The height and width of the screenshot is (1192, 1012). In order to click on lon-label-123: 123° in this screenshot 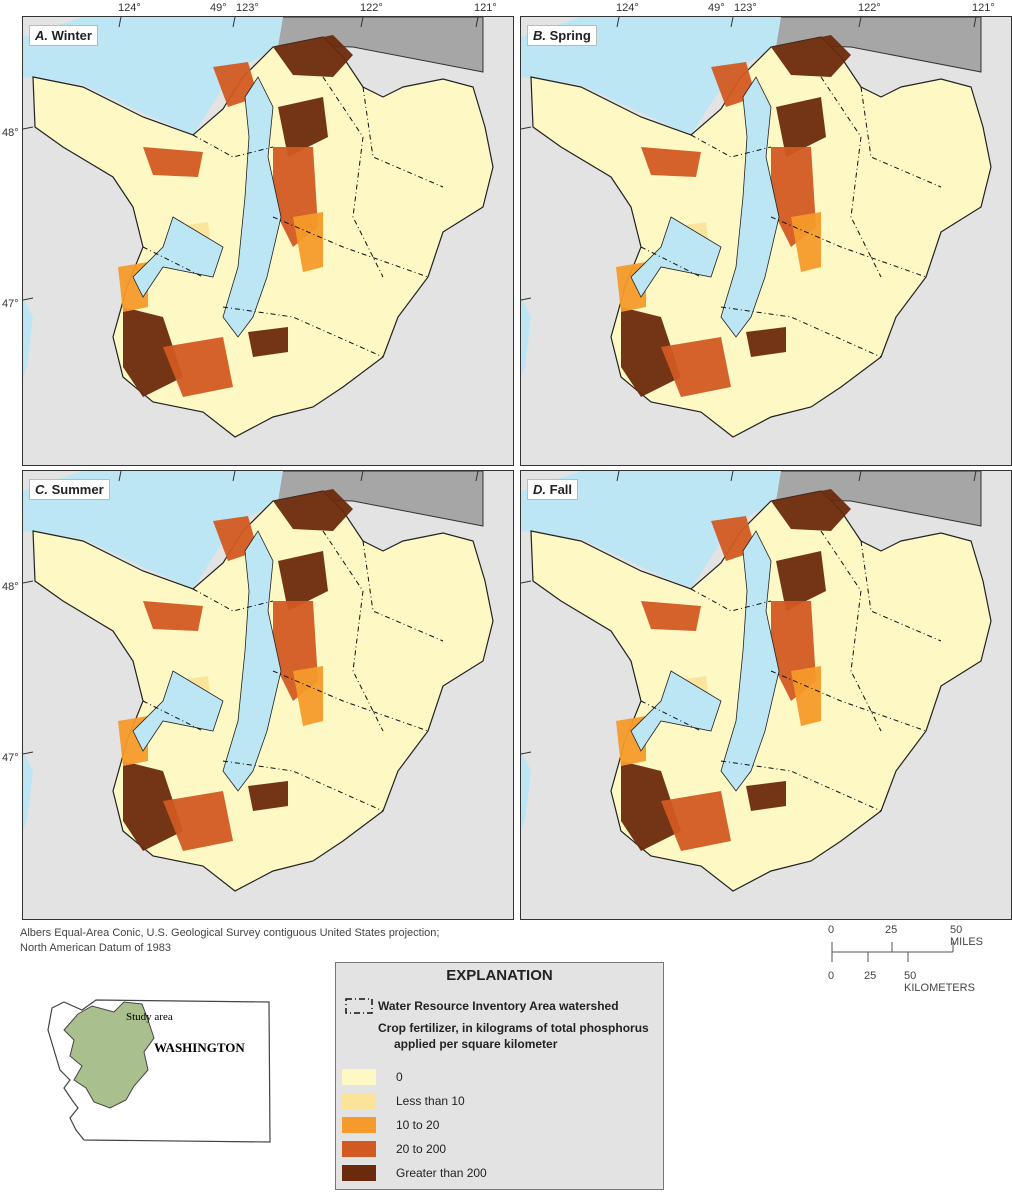, I will do `click(247, 8)`.